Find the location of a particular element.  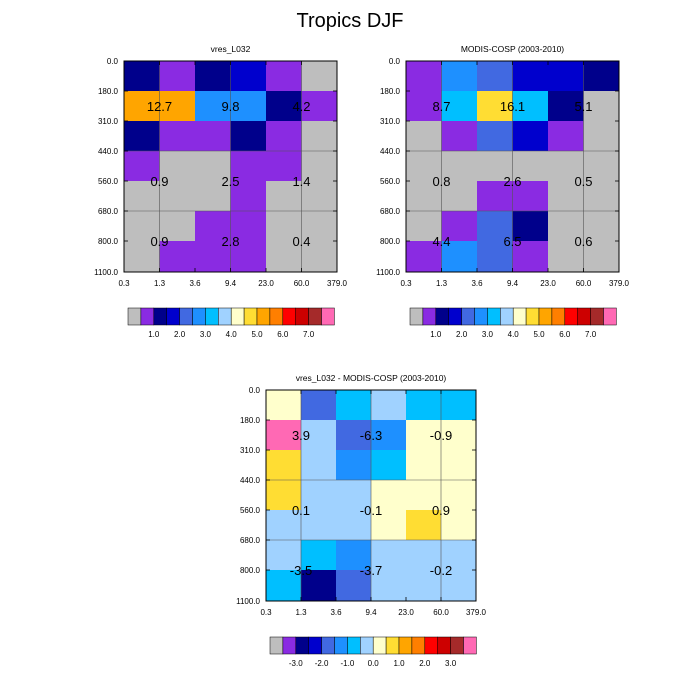

value-label: 2.8 is located at coordinates (230, 241).